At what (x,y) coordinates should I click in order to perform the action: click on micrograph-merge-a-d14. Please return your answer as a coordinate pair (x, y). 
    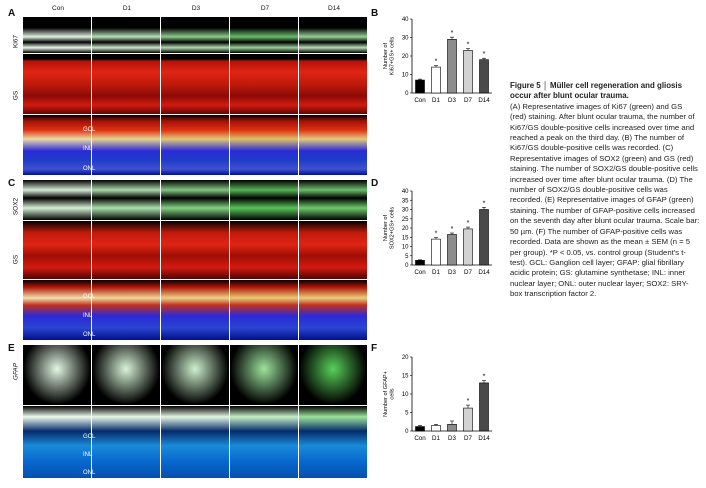
    Looking at the image, I should click on (333, 145).